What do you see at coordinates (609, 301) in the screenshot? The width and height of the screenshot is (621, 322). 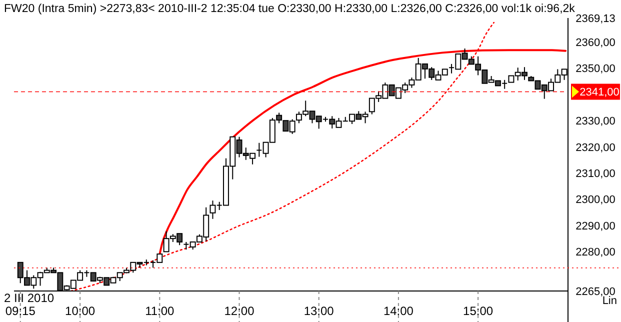 I see `text: Lin` at bounding box center [609, 301].